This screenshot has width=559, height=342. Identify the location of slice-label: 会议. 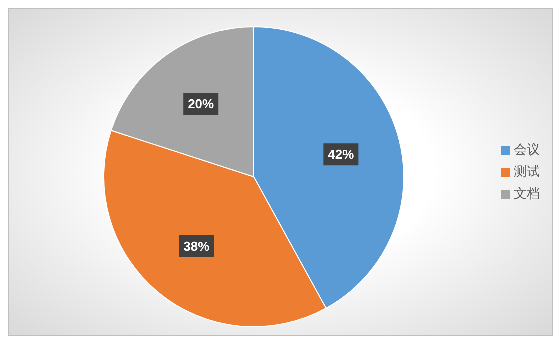
(527, 150).